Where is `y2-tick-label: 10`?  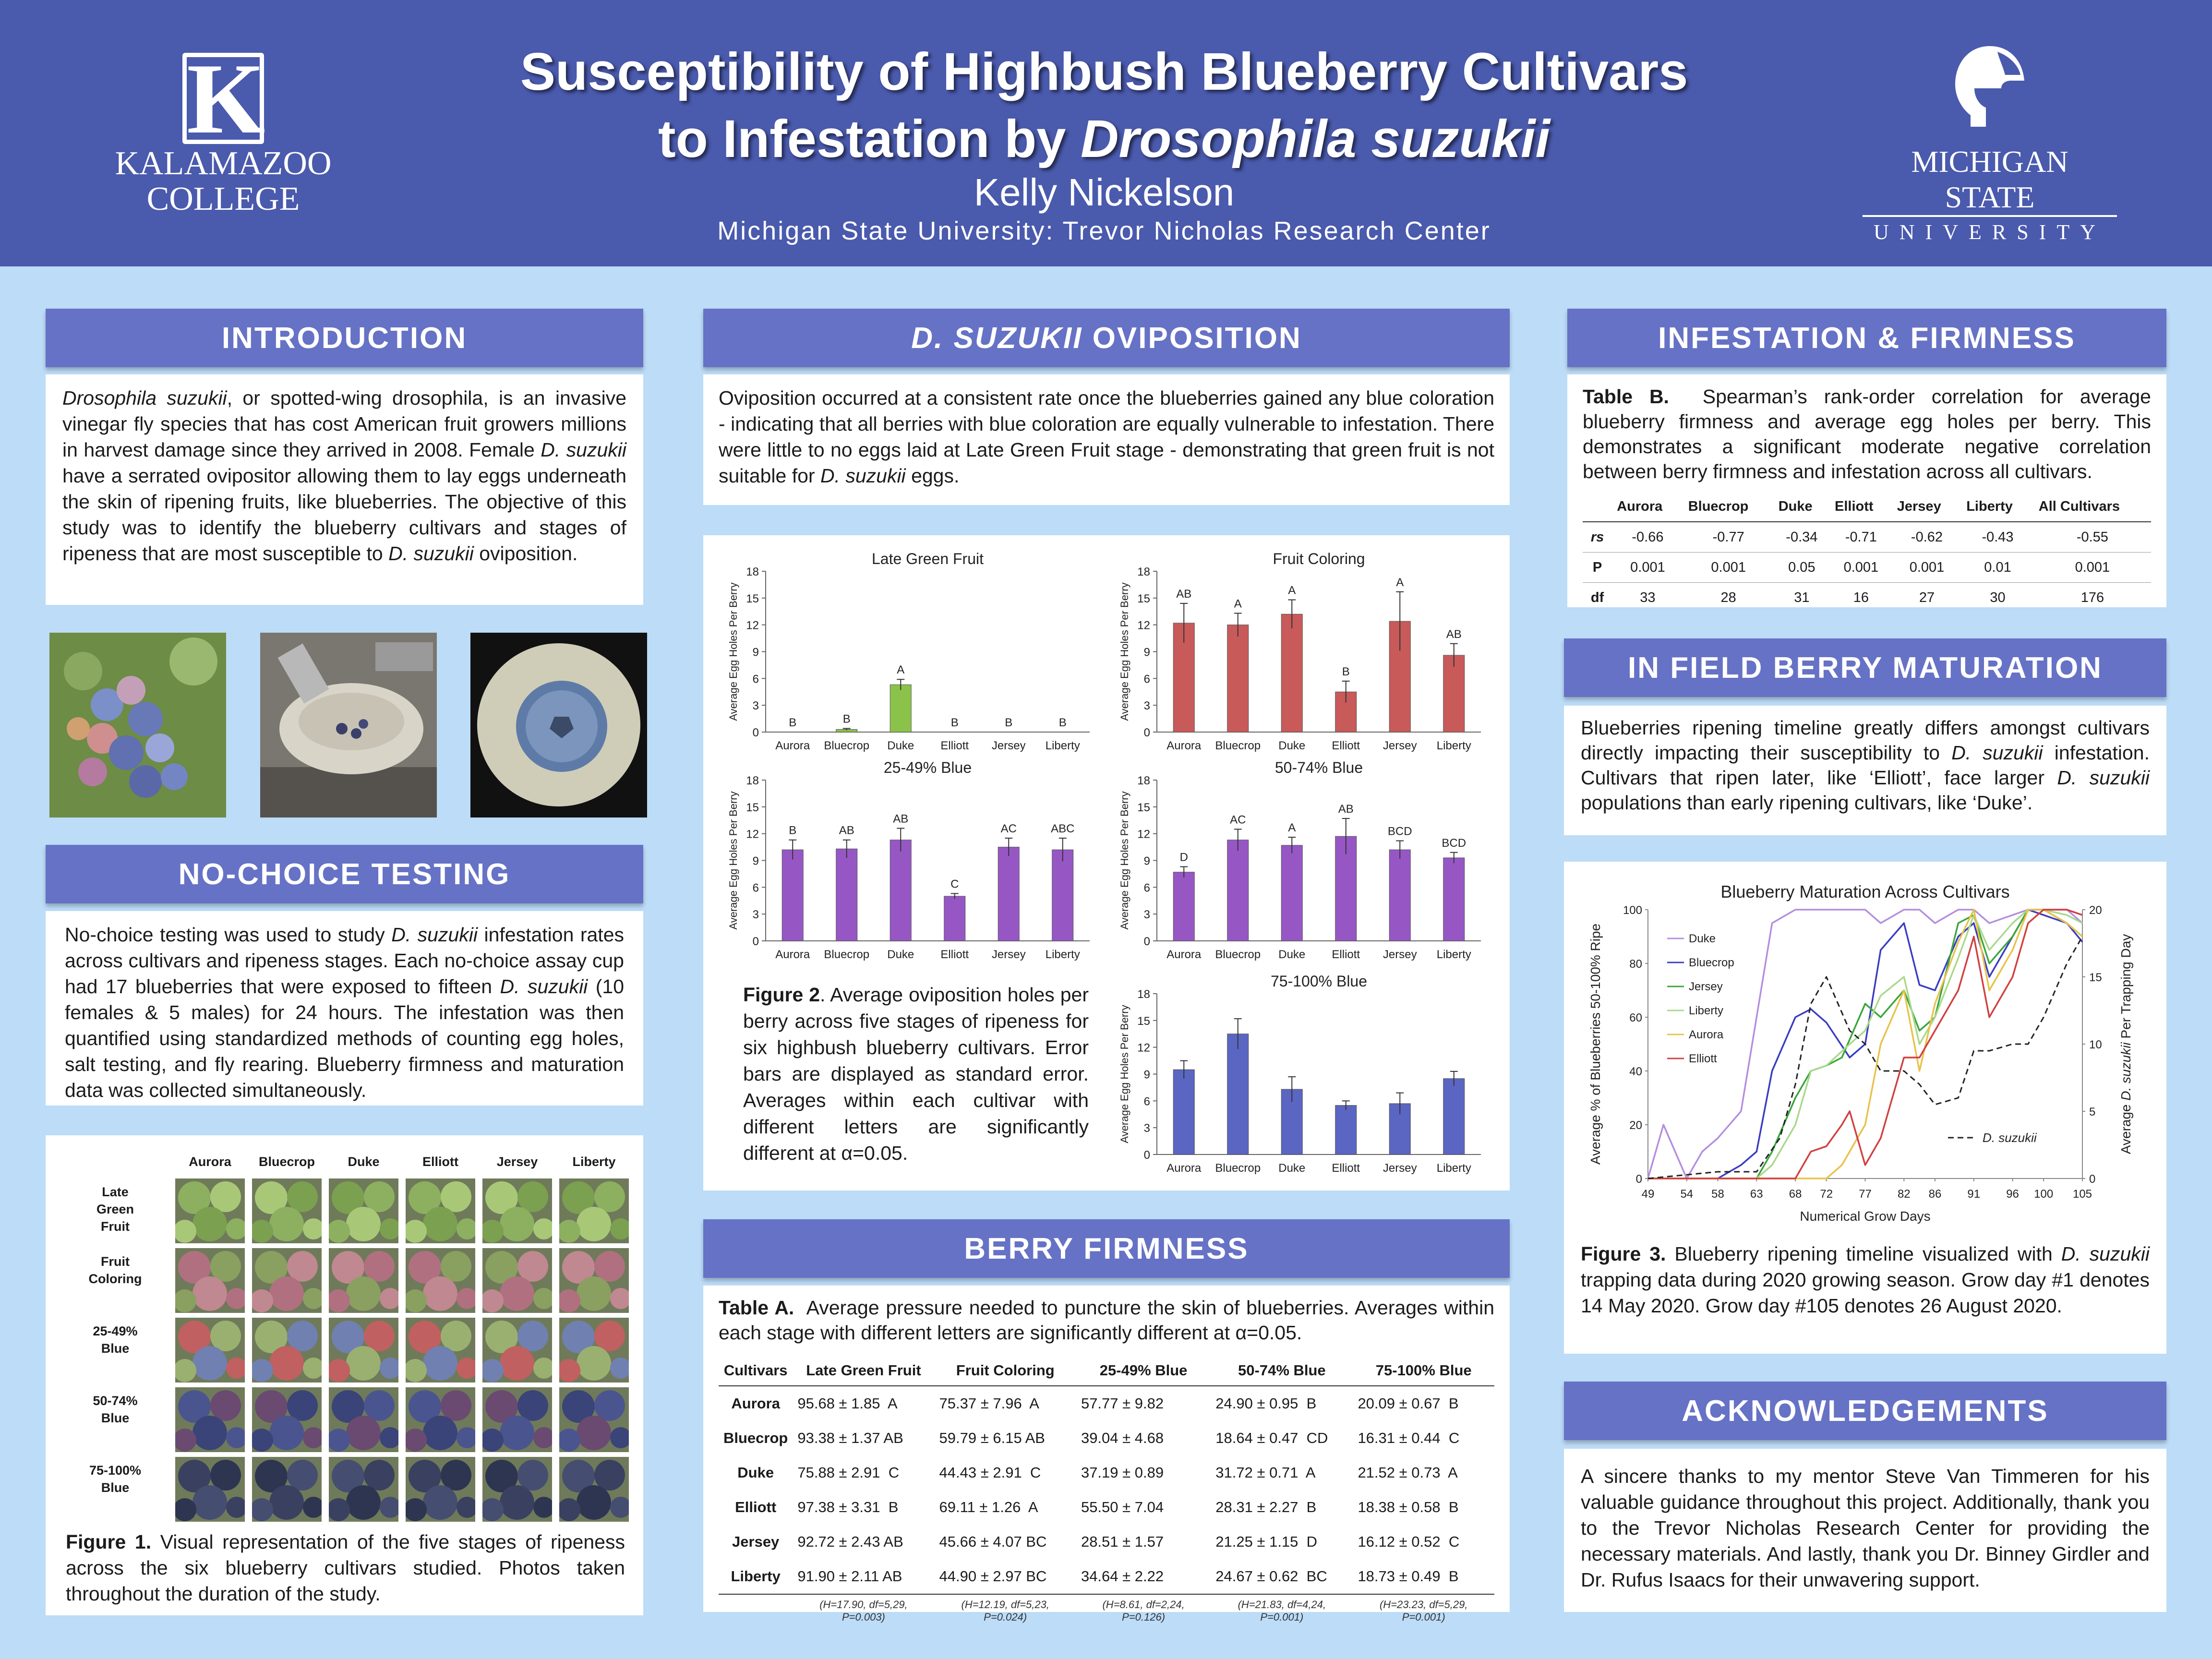
y2-tick-label: 10 is located at coordinates (2095, 1044).